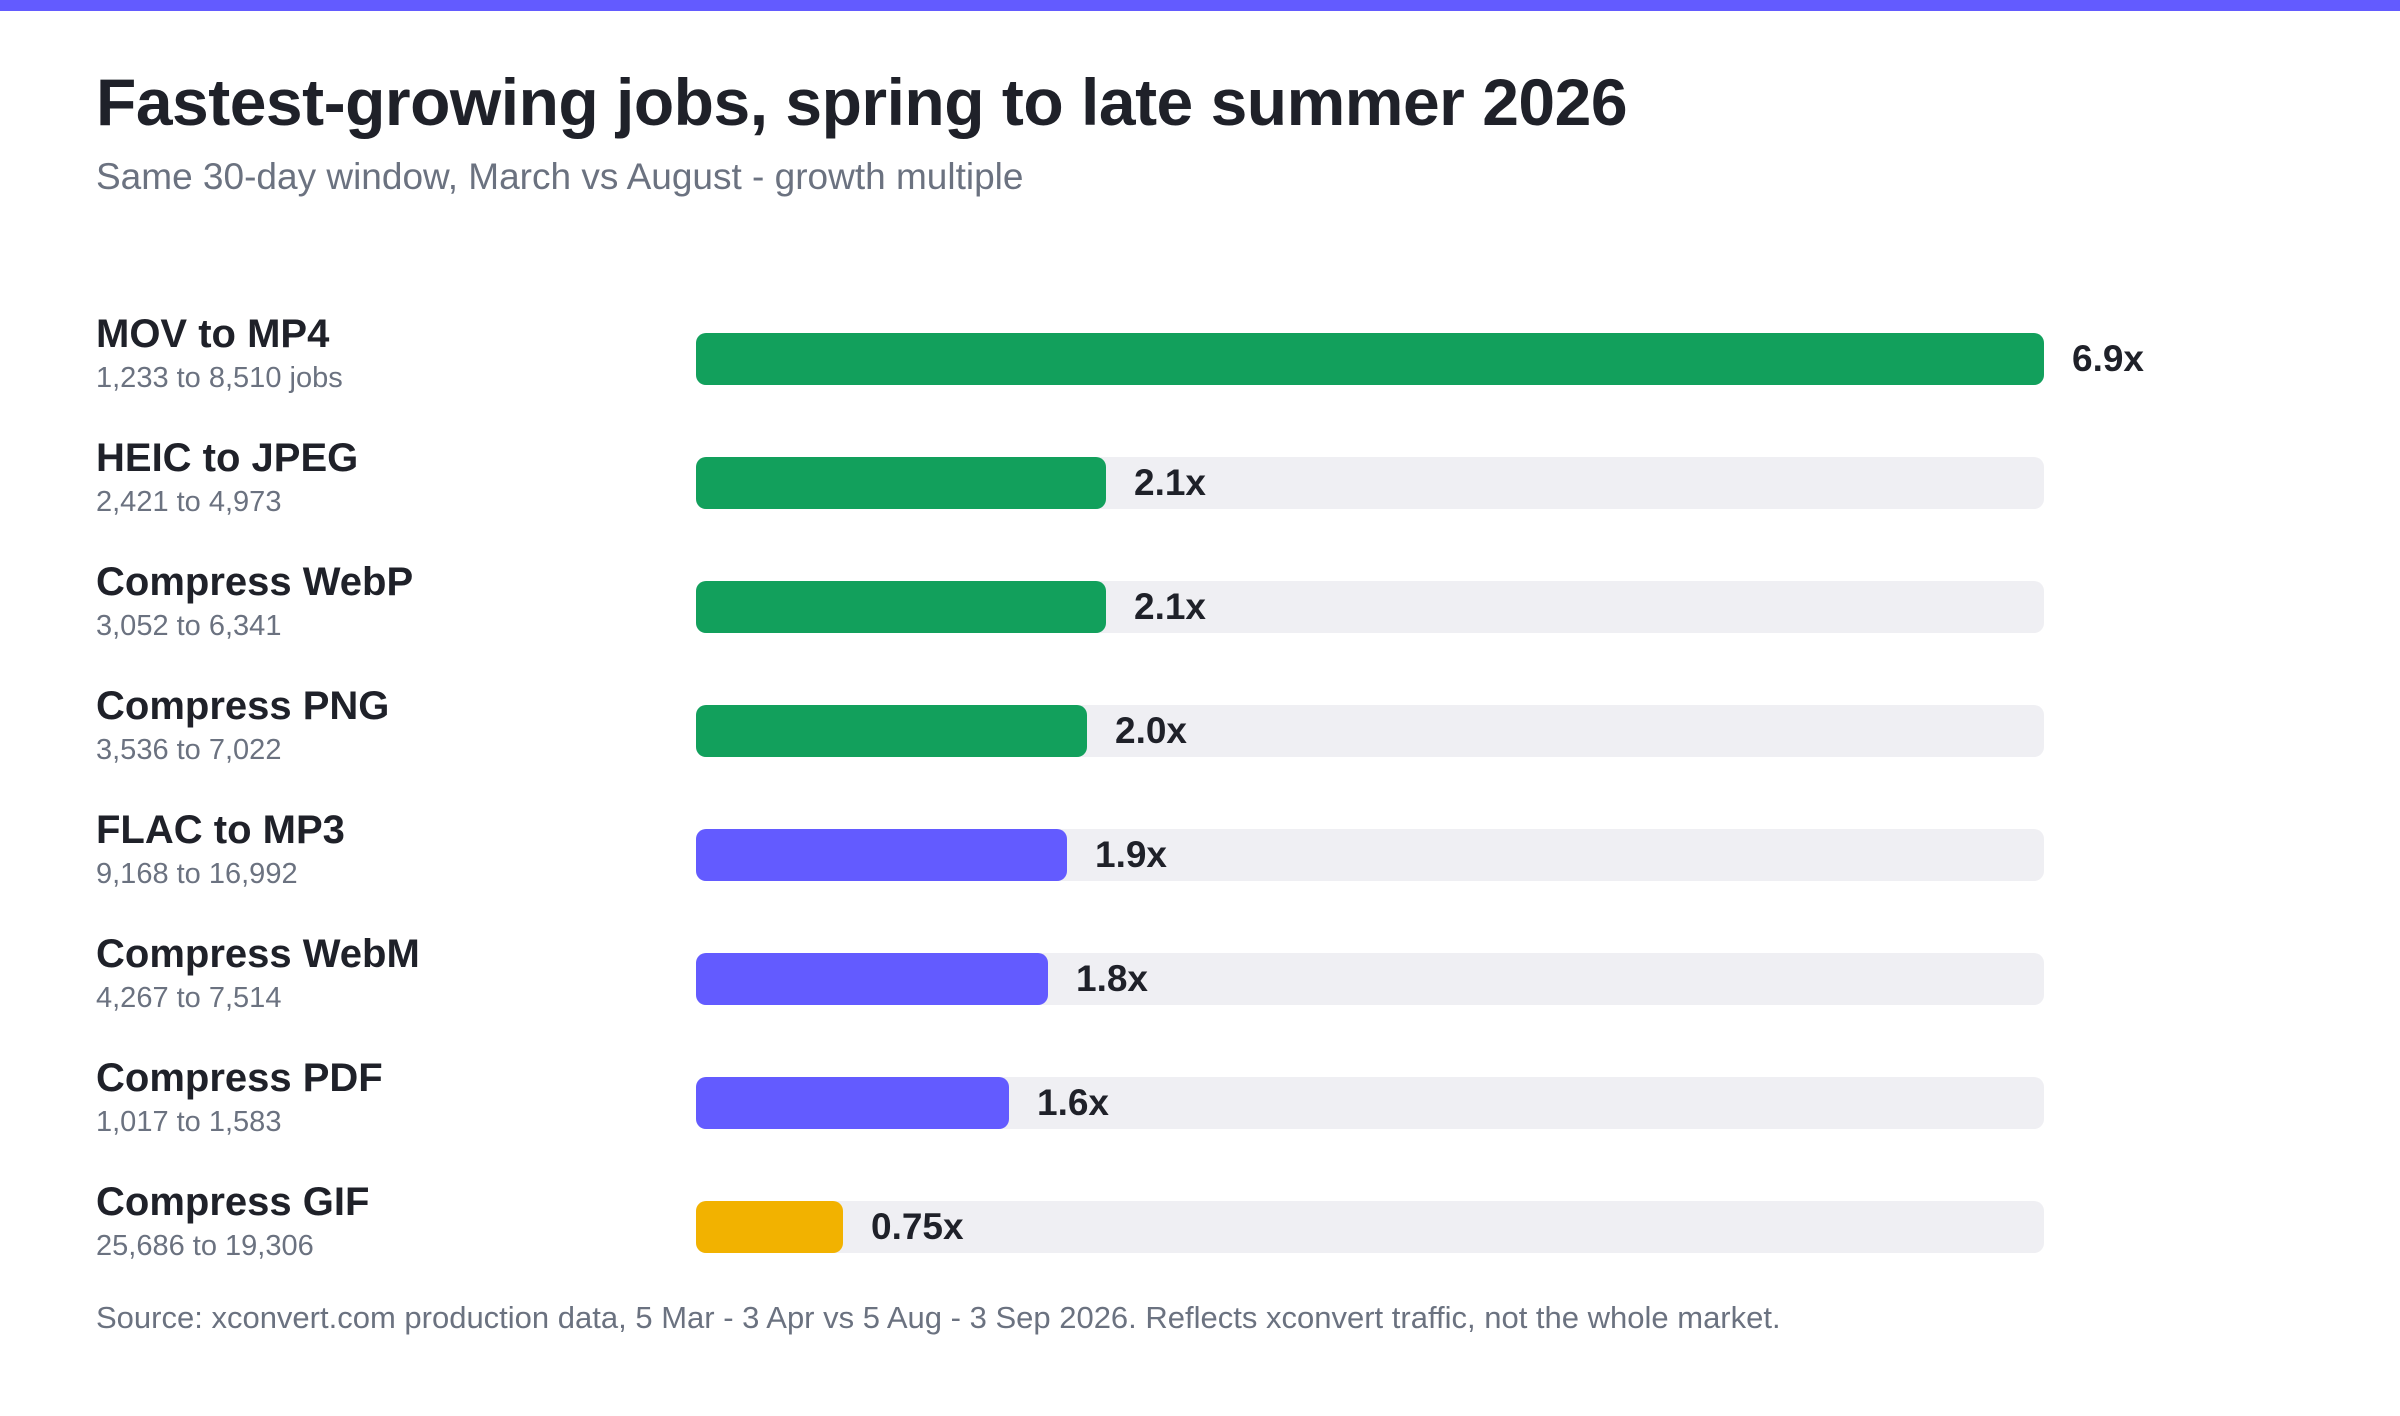  I want to click on chart-row: MOV to MP4 1,233 to 8,510 jobs 6.9x, so click(1200, 374).